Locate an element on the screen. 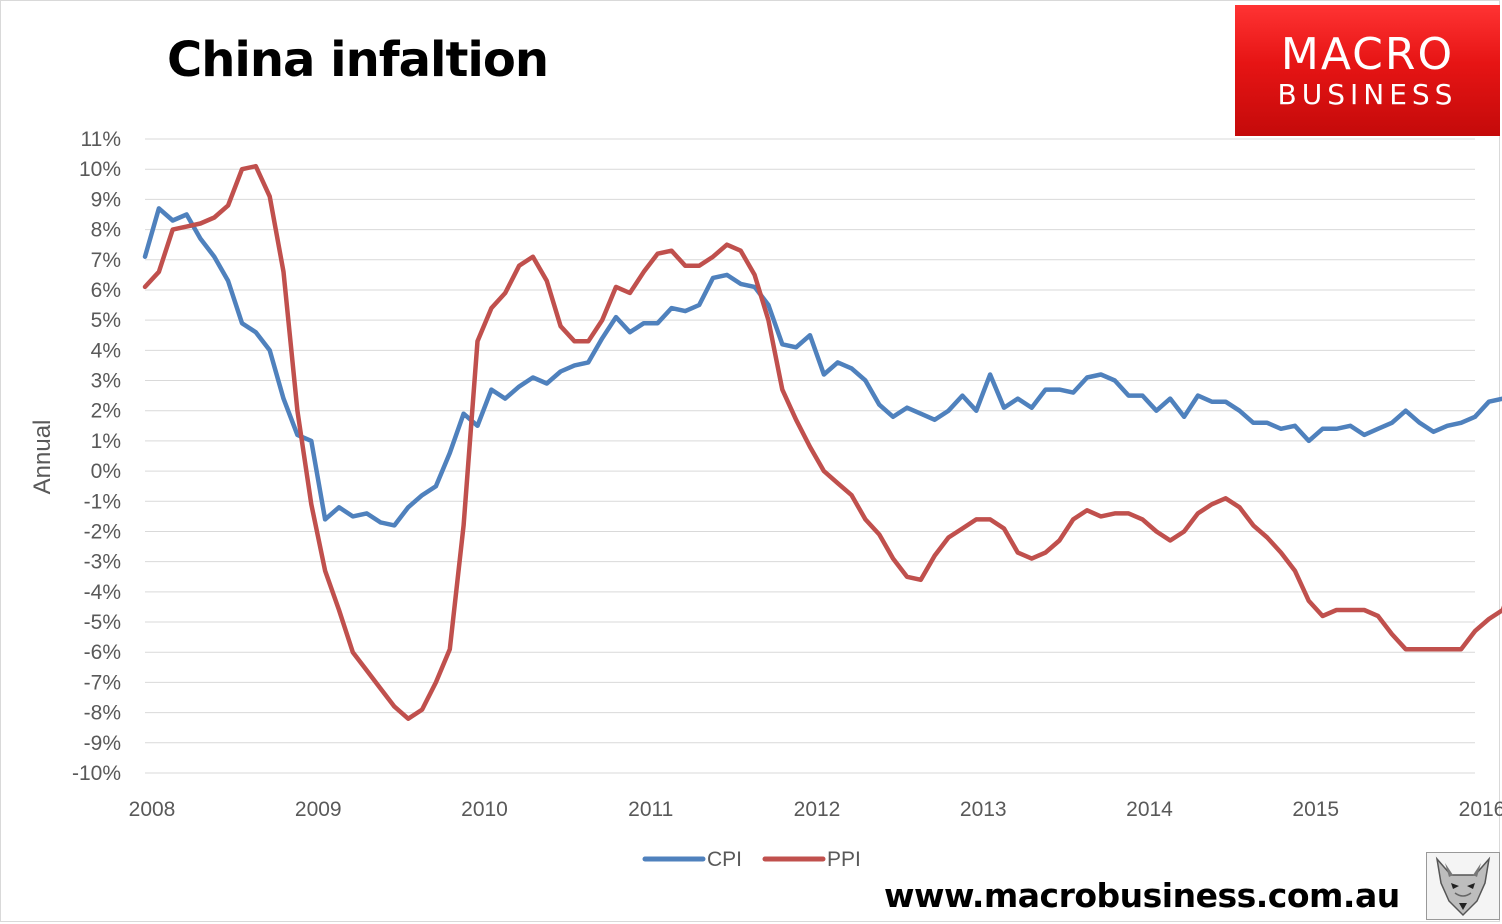 The image size is (1502, 924). y-tick-label: -1% is located at coordinates (102, 501).